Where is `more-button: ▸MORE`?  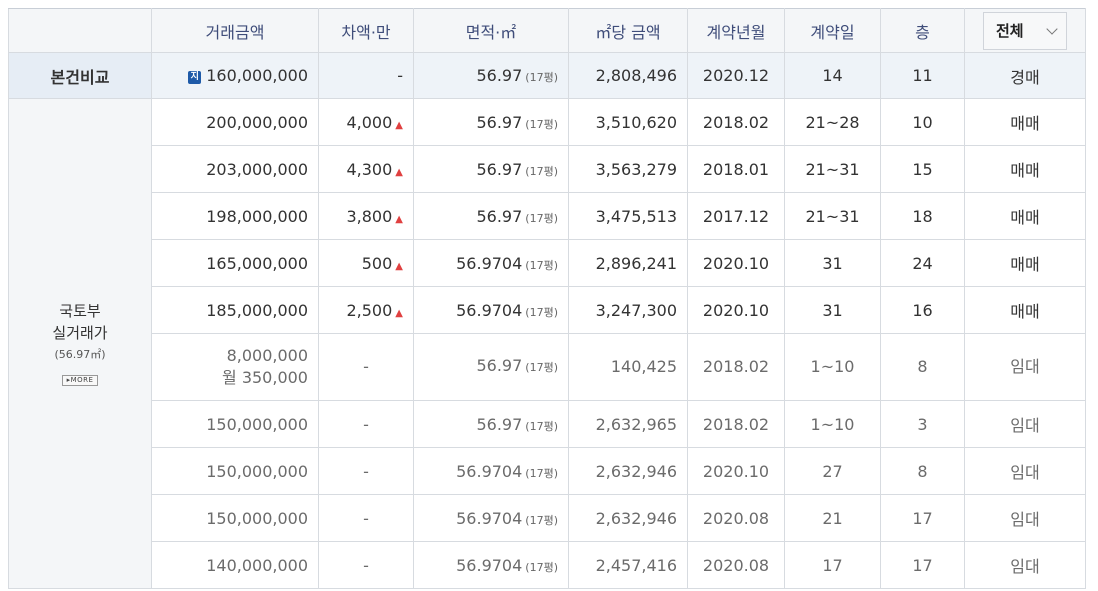 more-button: ▸MORE is located at coordinates (80, 380).